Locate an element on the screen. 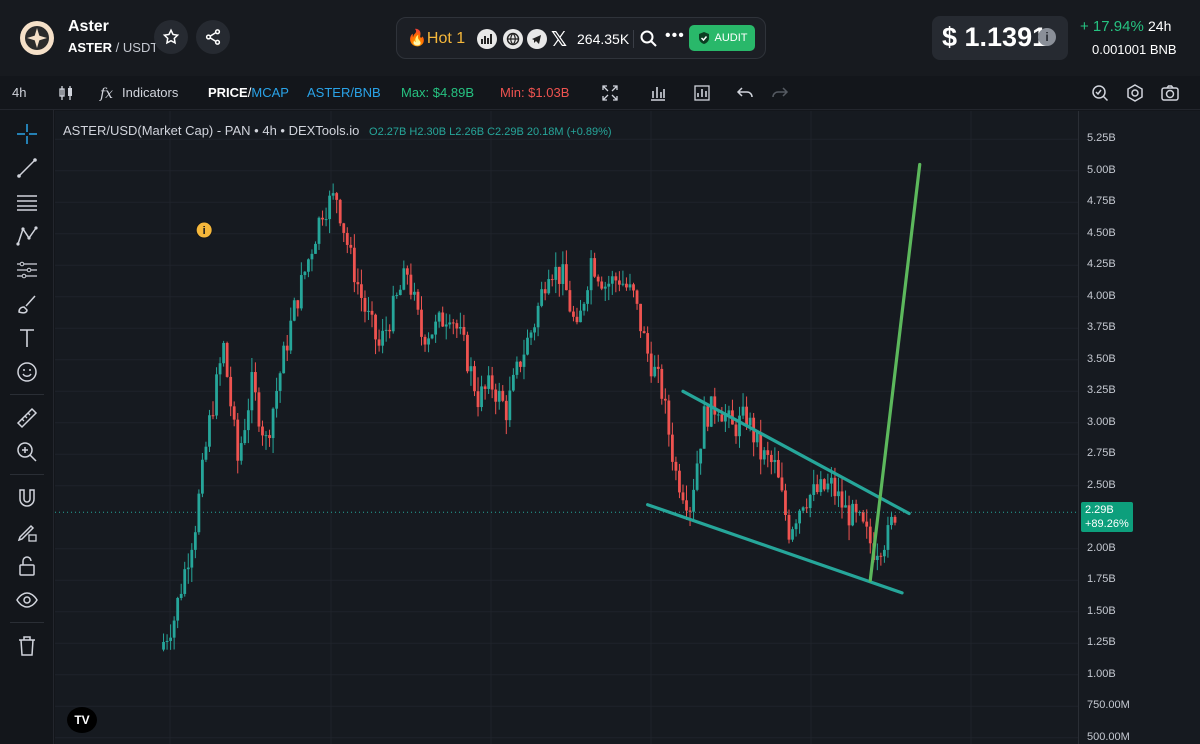 Image resolution: width=1200 pixels, height=744 pixels. crosshair-icon is located at coordinates (27, 134).